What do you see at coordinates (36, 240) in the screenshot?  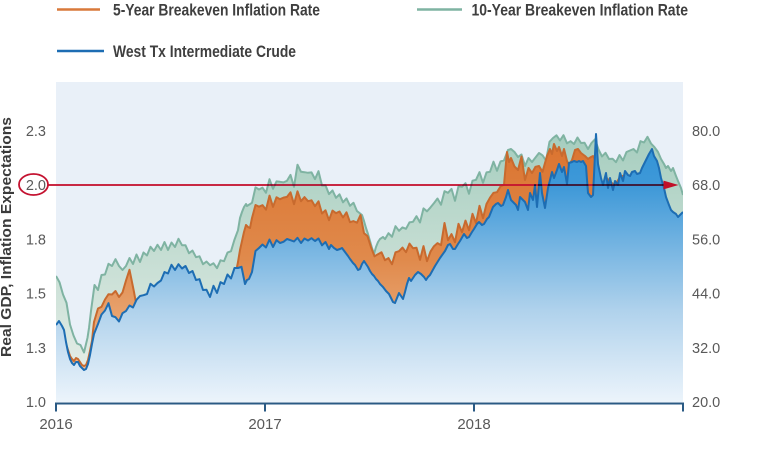 I see `svg-text: 1.8` at bounding box center [36, 240].